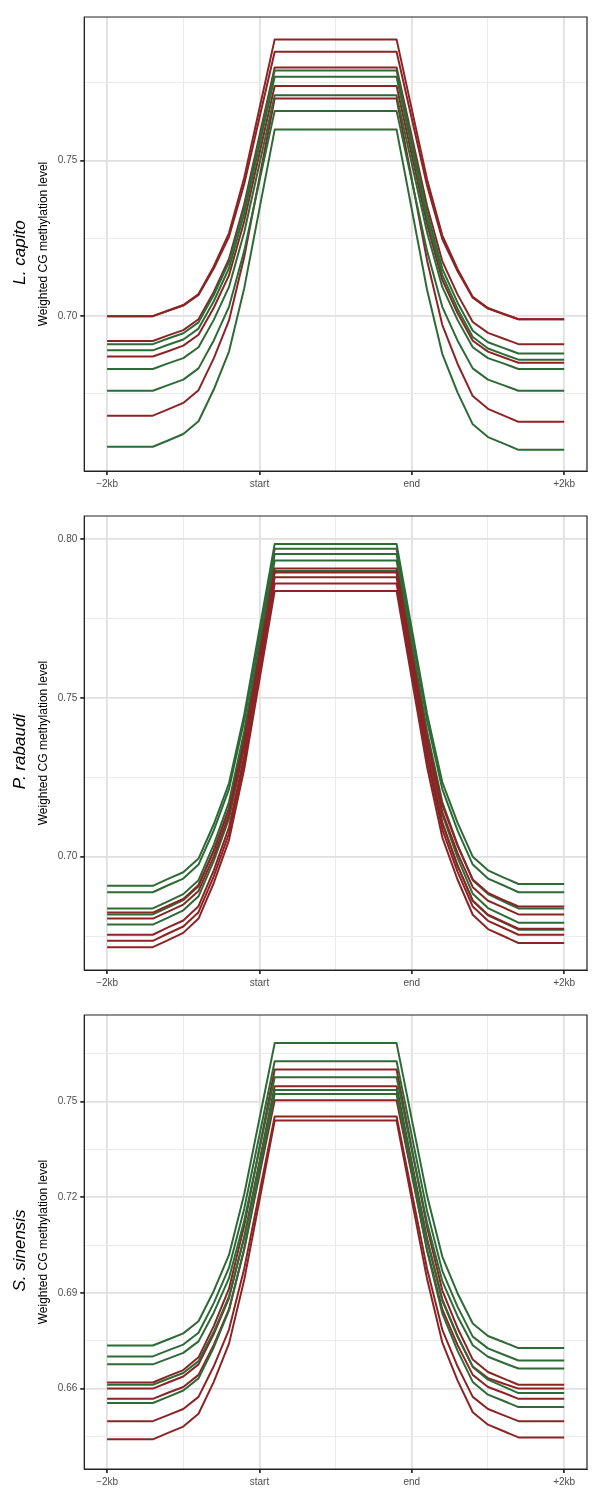  What do you see at coordinates (67, 1388) in the screenshot?
I see `y-tick-label: 0.66` at bounding box center [67, 1388].